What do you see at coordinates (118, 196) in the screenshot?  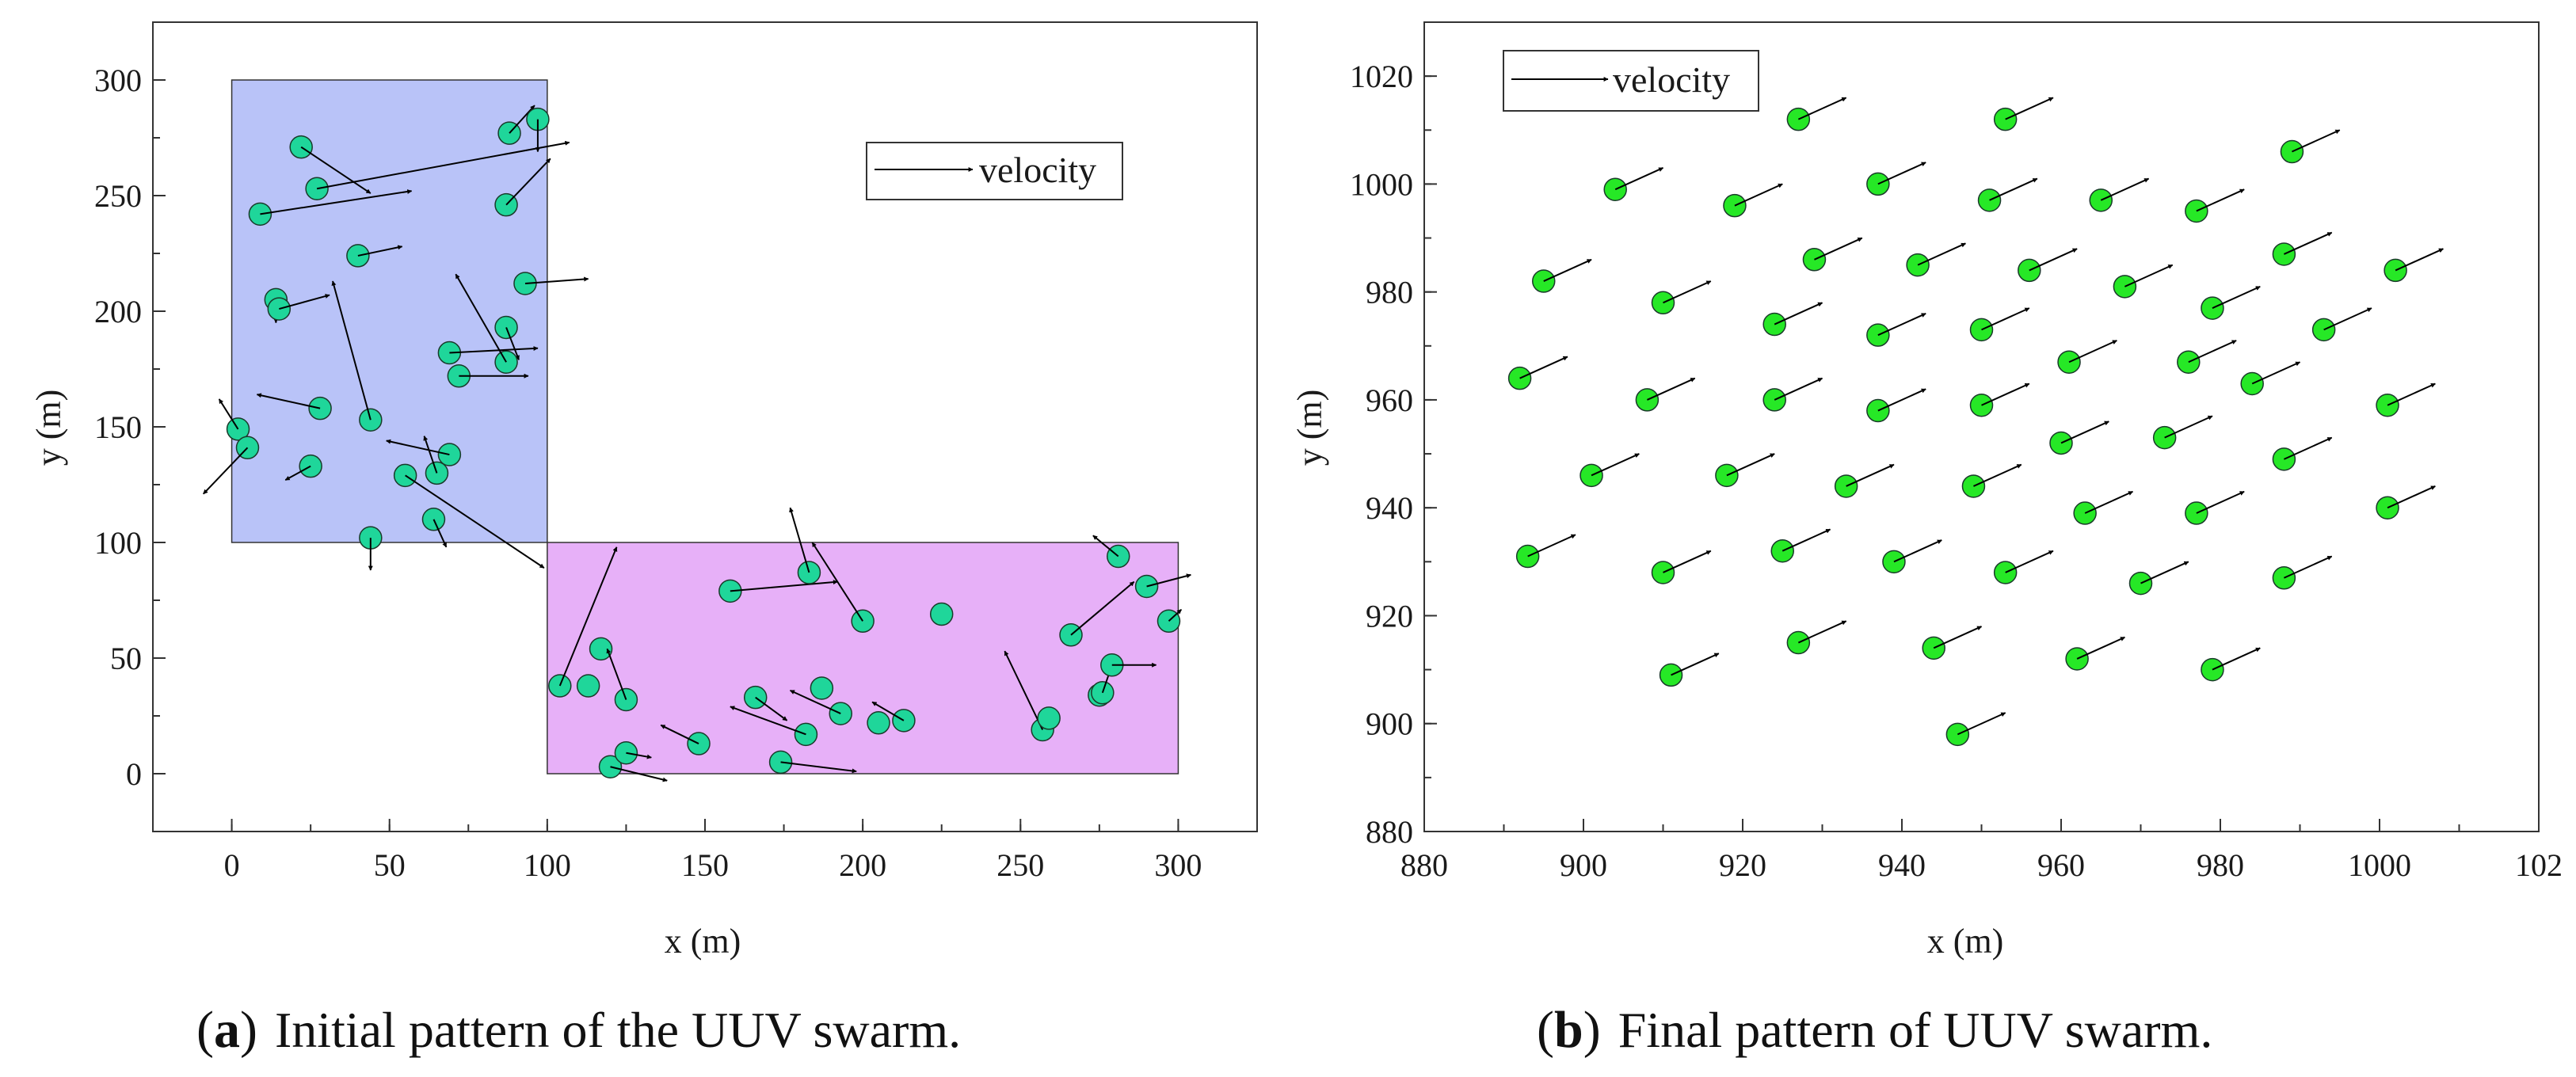 I see `panel-a-y-tick-label: 250` at bounding box center [118, 196].